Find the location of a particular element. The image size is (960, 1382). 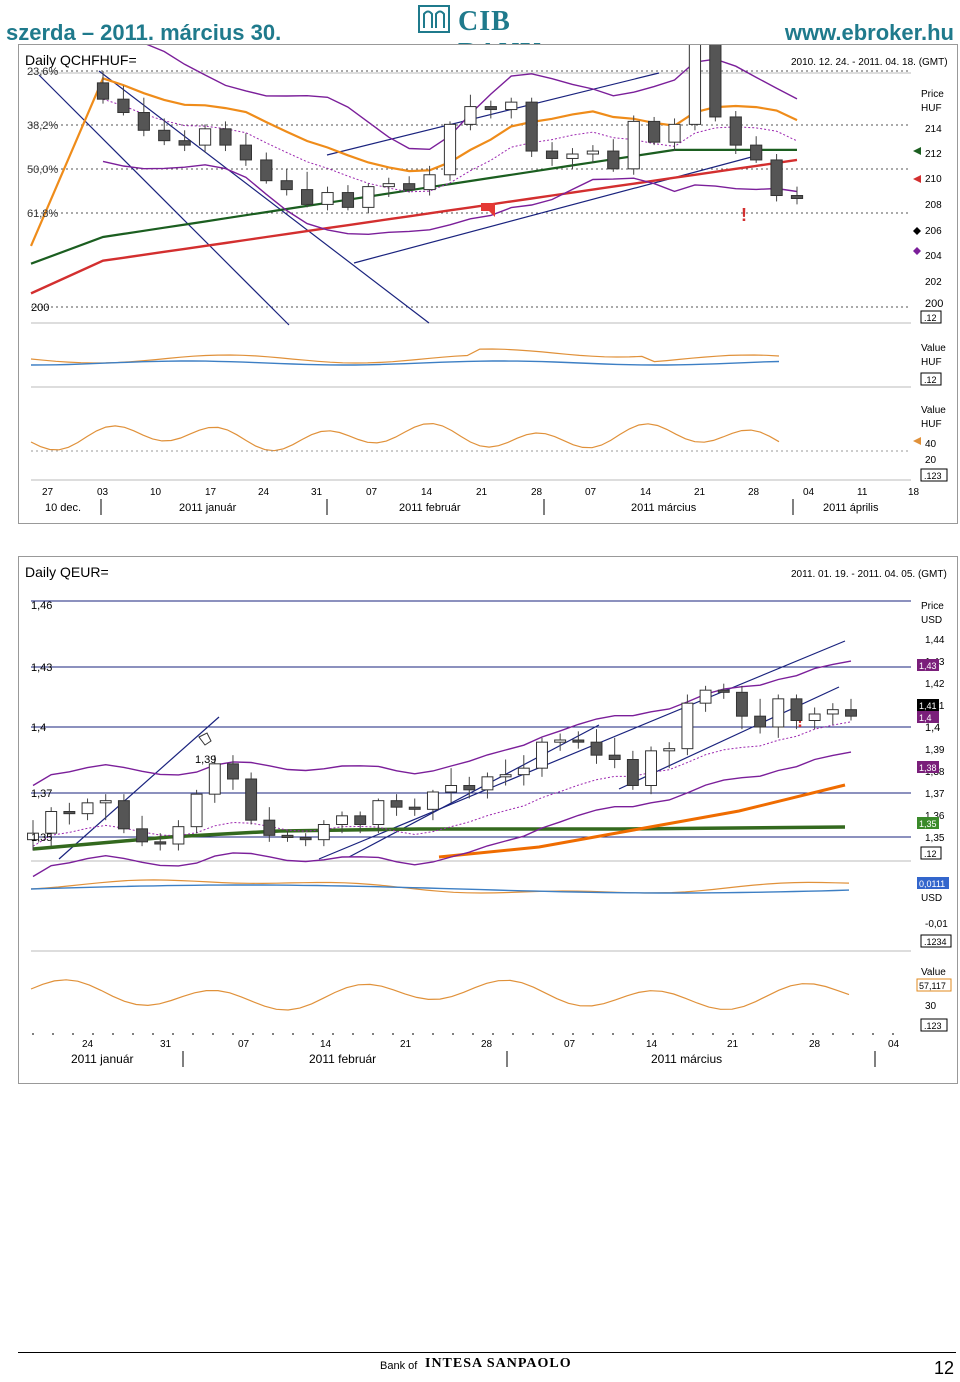

price-tag-box is located at coordinates (928, 665).